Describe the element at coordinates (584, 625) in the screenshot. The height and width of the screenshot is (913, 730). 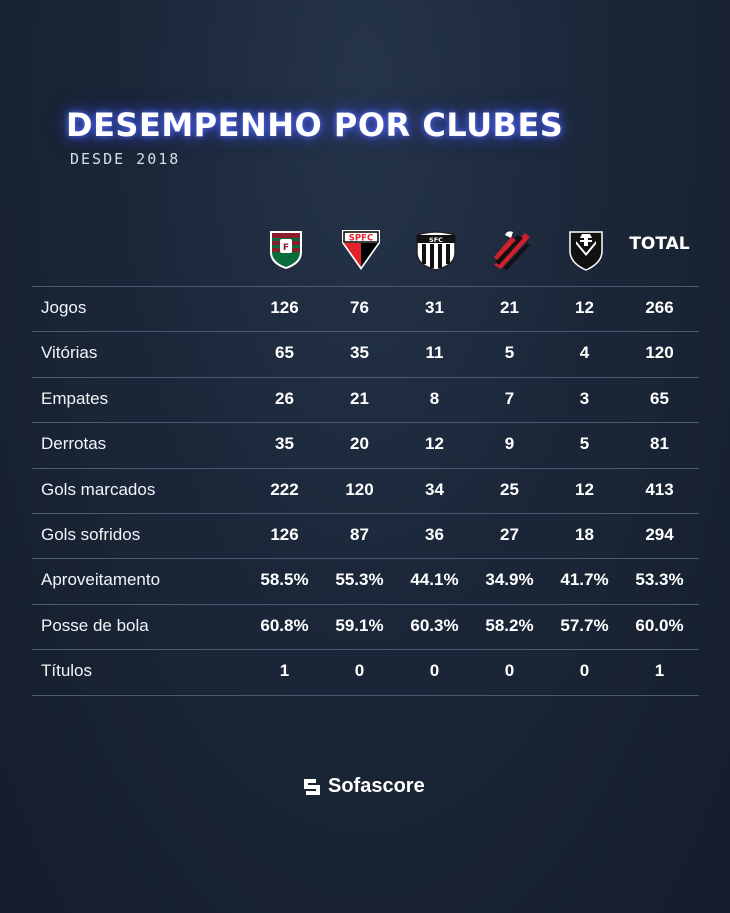
I see `value-cell: 57.7%` at that location.